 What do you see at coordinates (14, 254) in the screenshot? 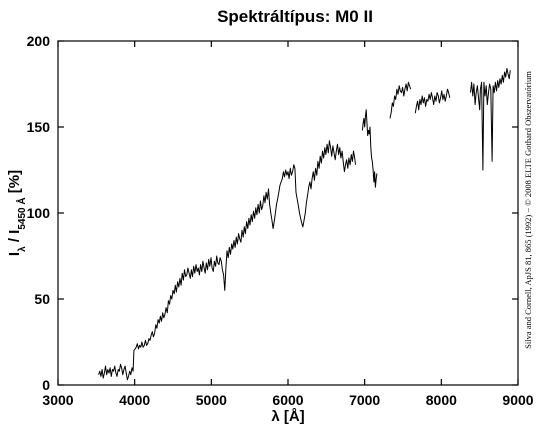
I see `y-axis-label-main: I` at bounding box center [14, 254].